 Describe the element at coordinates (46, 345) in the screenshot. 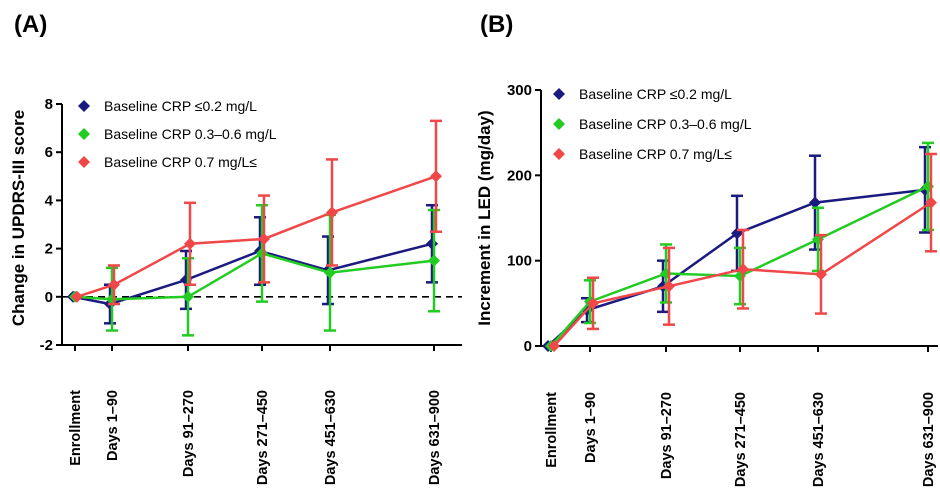

I see `y-tick-label: -2` at that location.